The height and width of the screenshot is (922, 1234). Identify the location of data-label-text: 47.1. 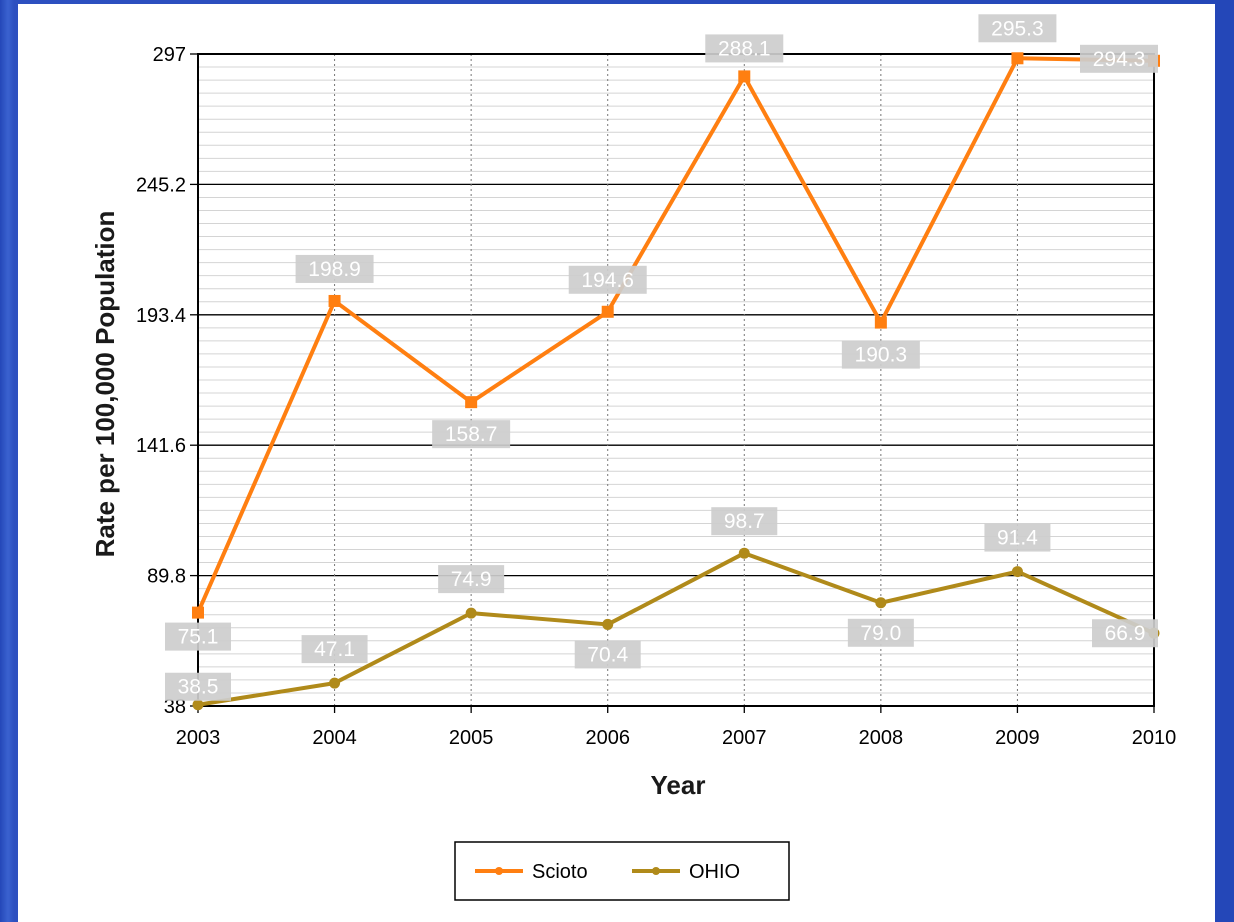
(334, 649).